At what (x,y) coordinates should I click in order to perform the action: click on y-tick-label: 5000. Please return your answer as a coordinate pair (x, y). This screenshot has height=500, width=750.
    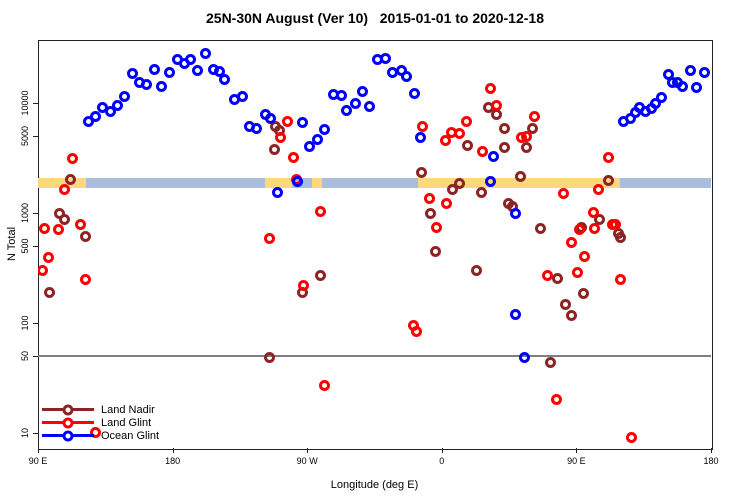
    Looking at the image, I should click on (25, 136).